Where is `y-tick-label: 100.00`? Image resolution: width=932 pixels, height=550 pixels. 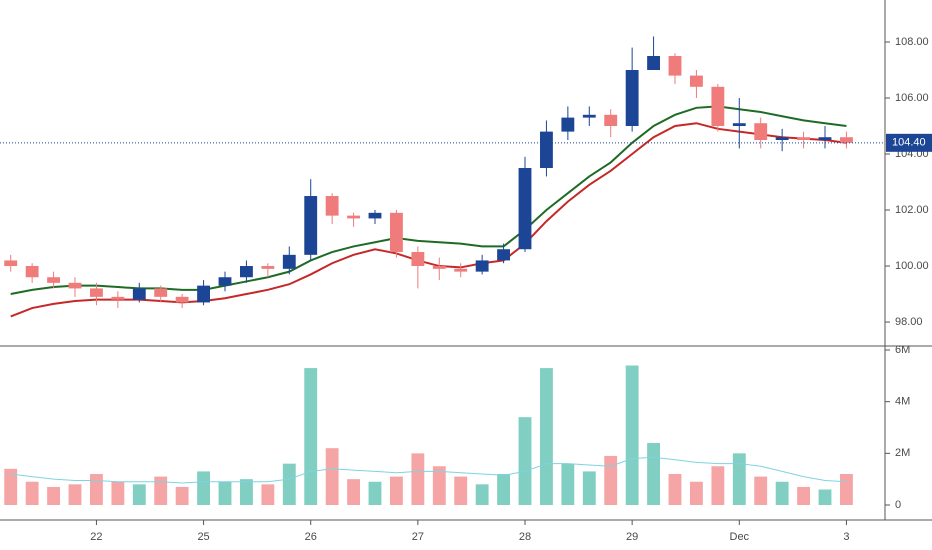 y-tick-label: 100.00 is located at coordinates (912, 266).